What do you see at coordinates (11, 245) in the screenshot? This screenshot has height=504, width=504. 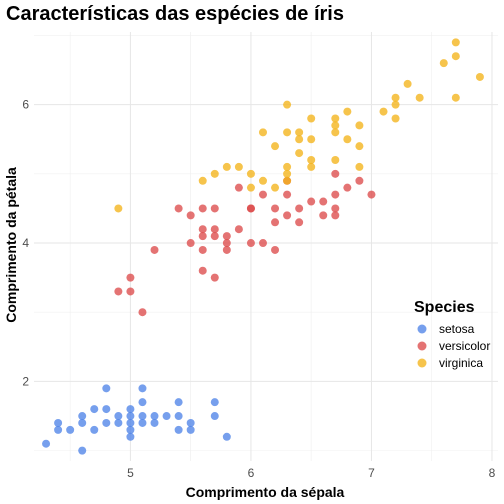 I see `y-axis-title: Comprimento da pétala` at bounding box center [11, 245].